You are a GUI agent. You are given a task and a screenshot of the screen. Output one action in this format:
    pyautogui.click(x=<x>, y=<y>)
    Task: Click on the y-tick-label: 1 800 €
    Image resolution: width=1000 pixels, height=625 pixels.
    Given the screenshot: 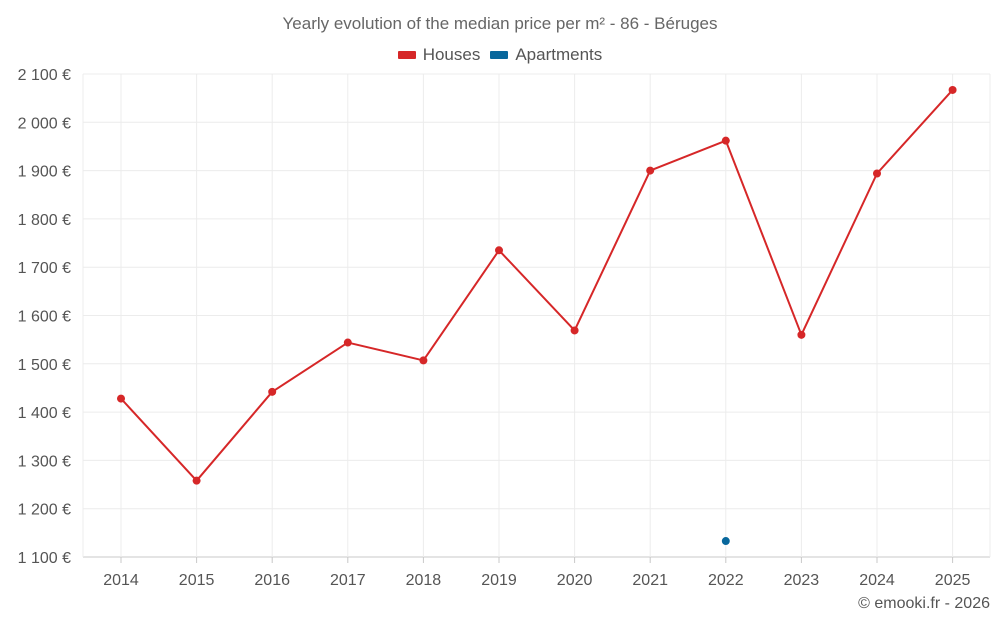 What is the action you would take?
    pyautogui.click(x=44, y=220)
    